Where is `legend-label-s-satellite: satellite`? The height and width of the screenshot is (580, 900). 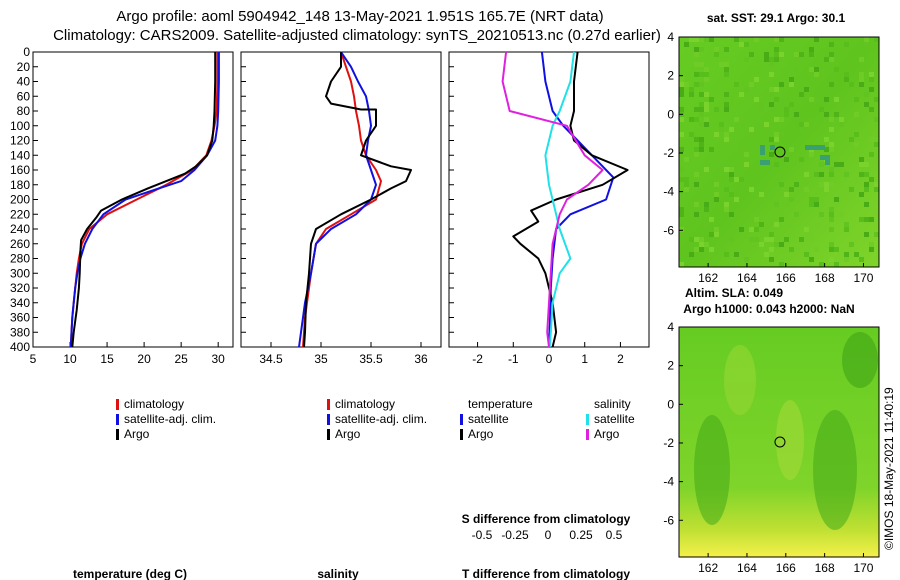 legend-label-s-satellite: satellite is located at coordinates (614, 419).